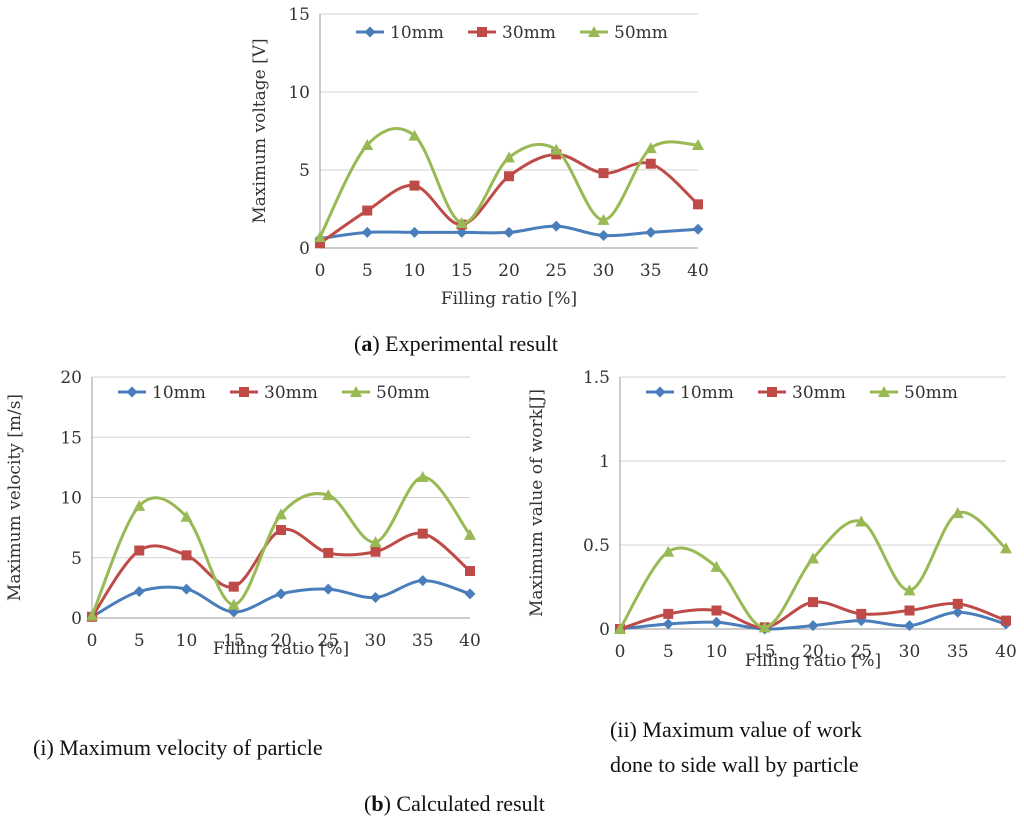 The height and width of the screenshot is (823, 1024). I want to click on x-tick-label: 5, so click(367, 271).